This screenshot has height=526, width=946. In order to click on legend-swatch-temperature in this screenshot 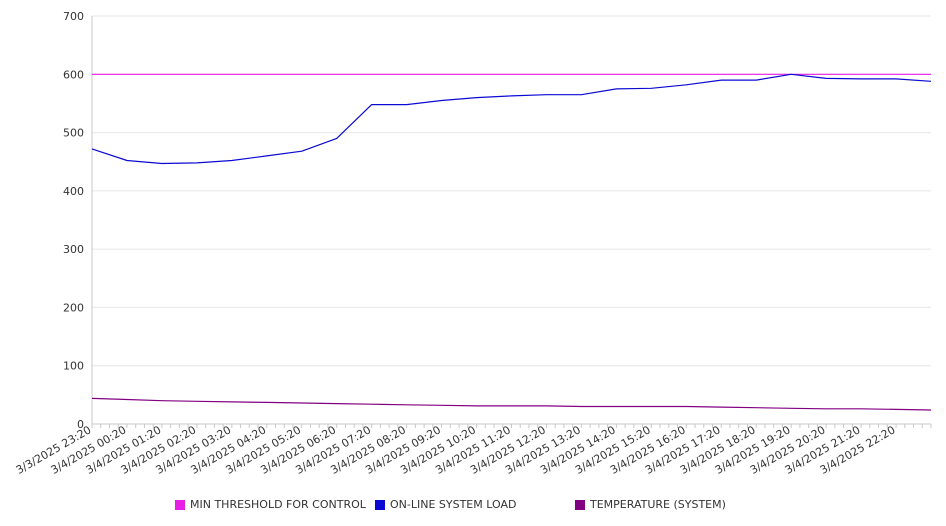, I will do `click(580, 504)`.